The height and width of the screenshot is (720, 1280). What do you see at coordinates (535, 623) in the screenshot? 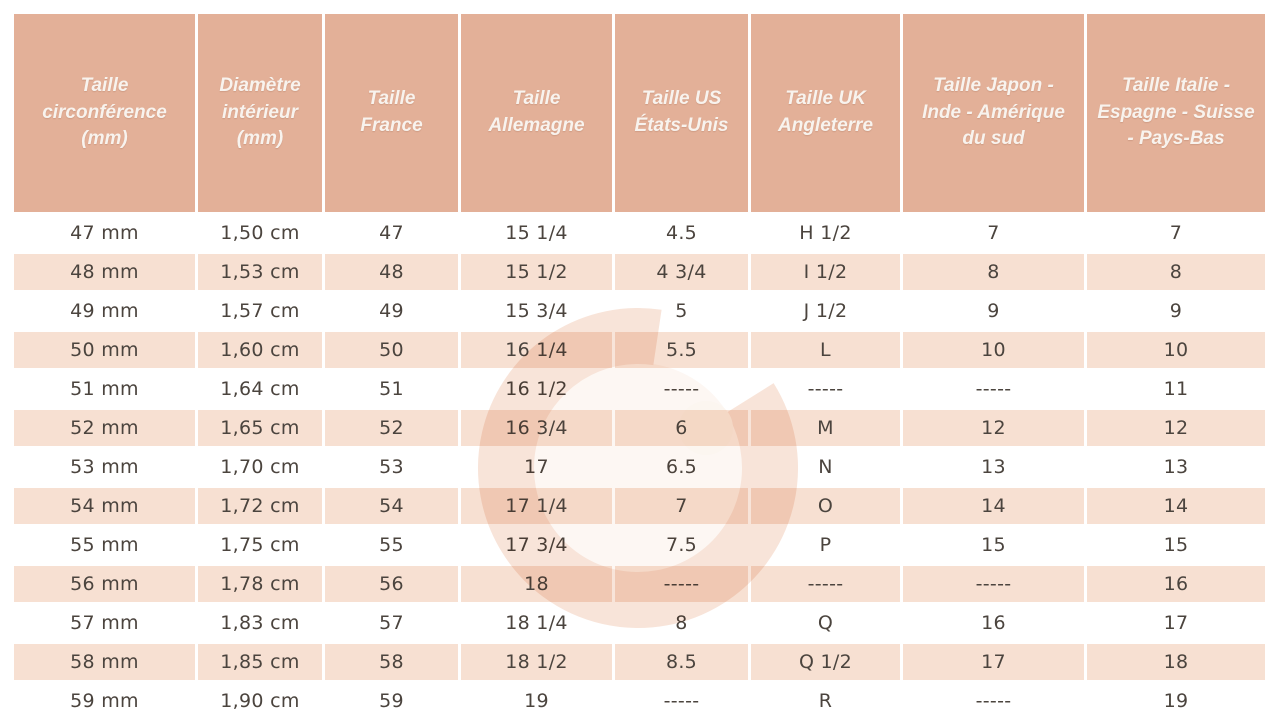
I see `cell-germany: 18 1/4` at bounding box center [535, 623].